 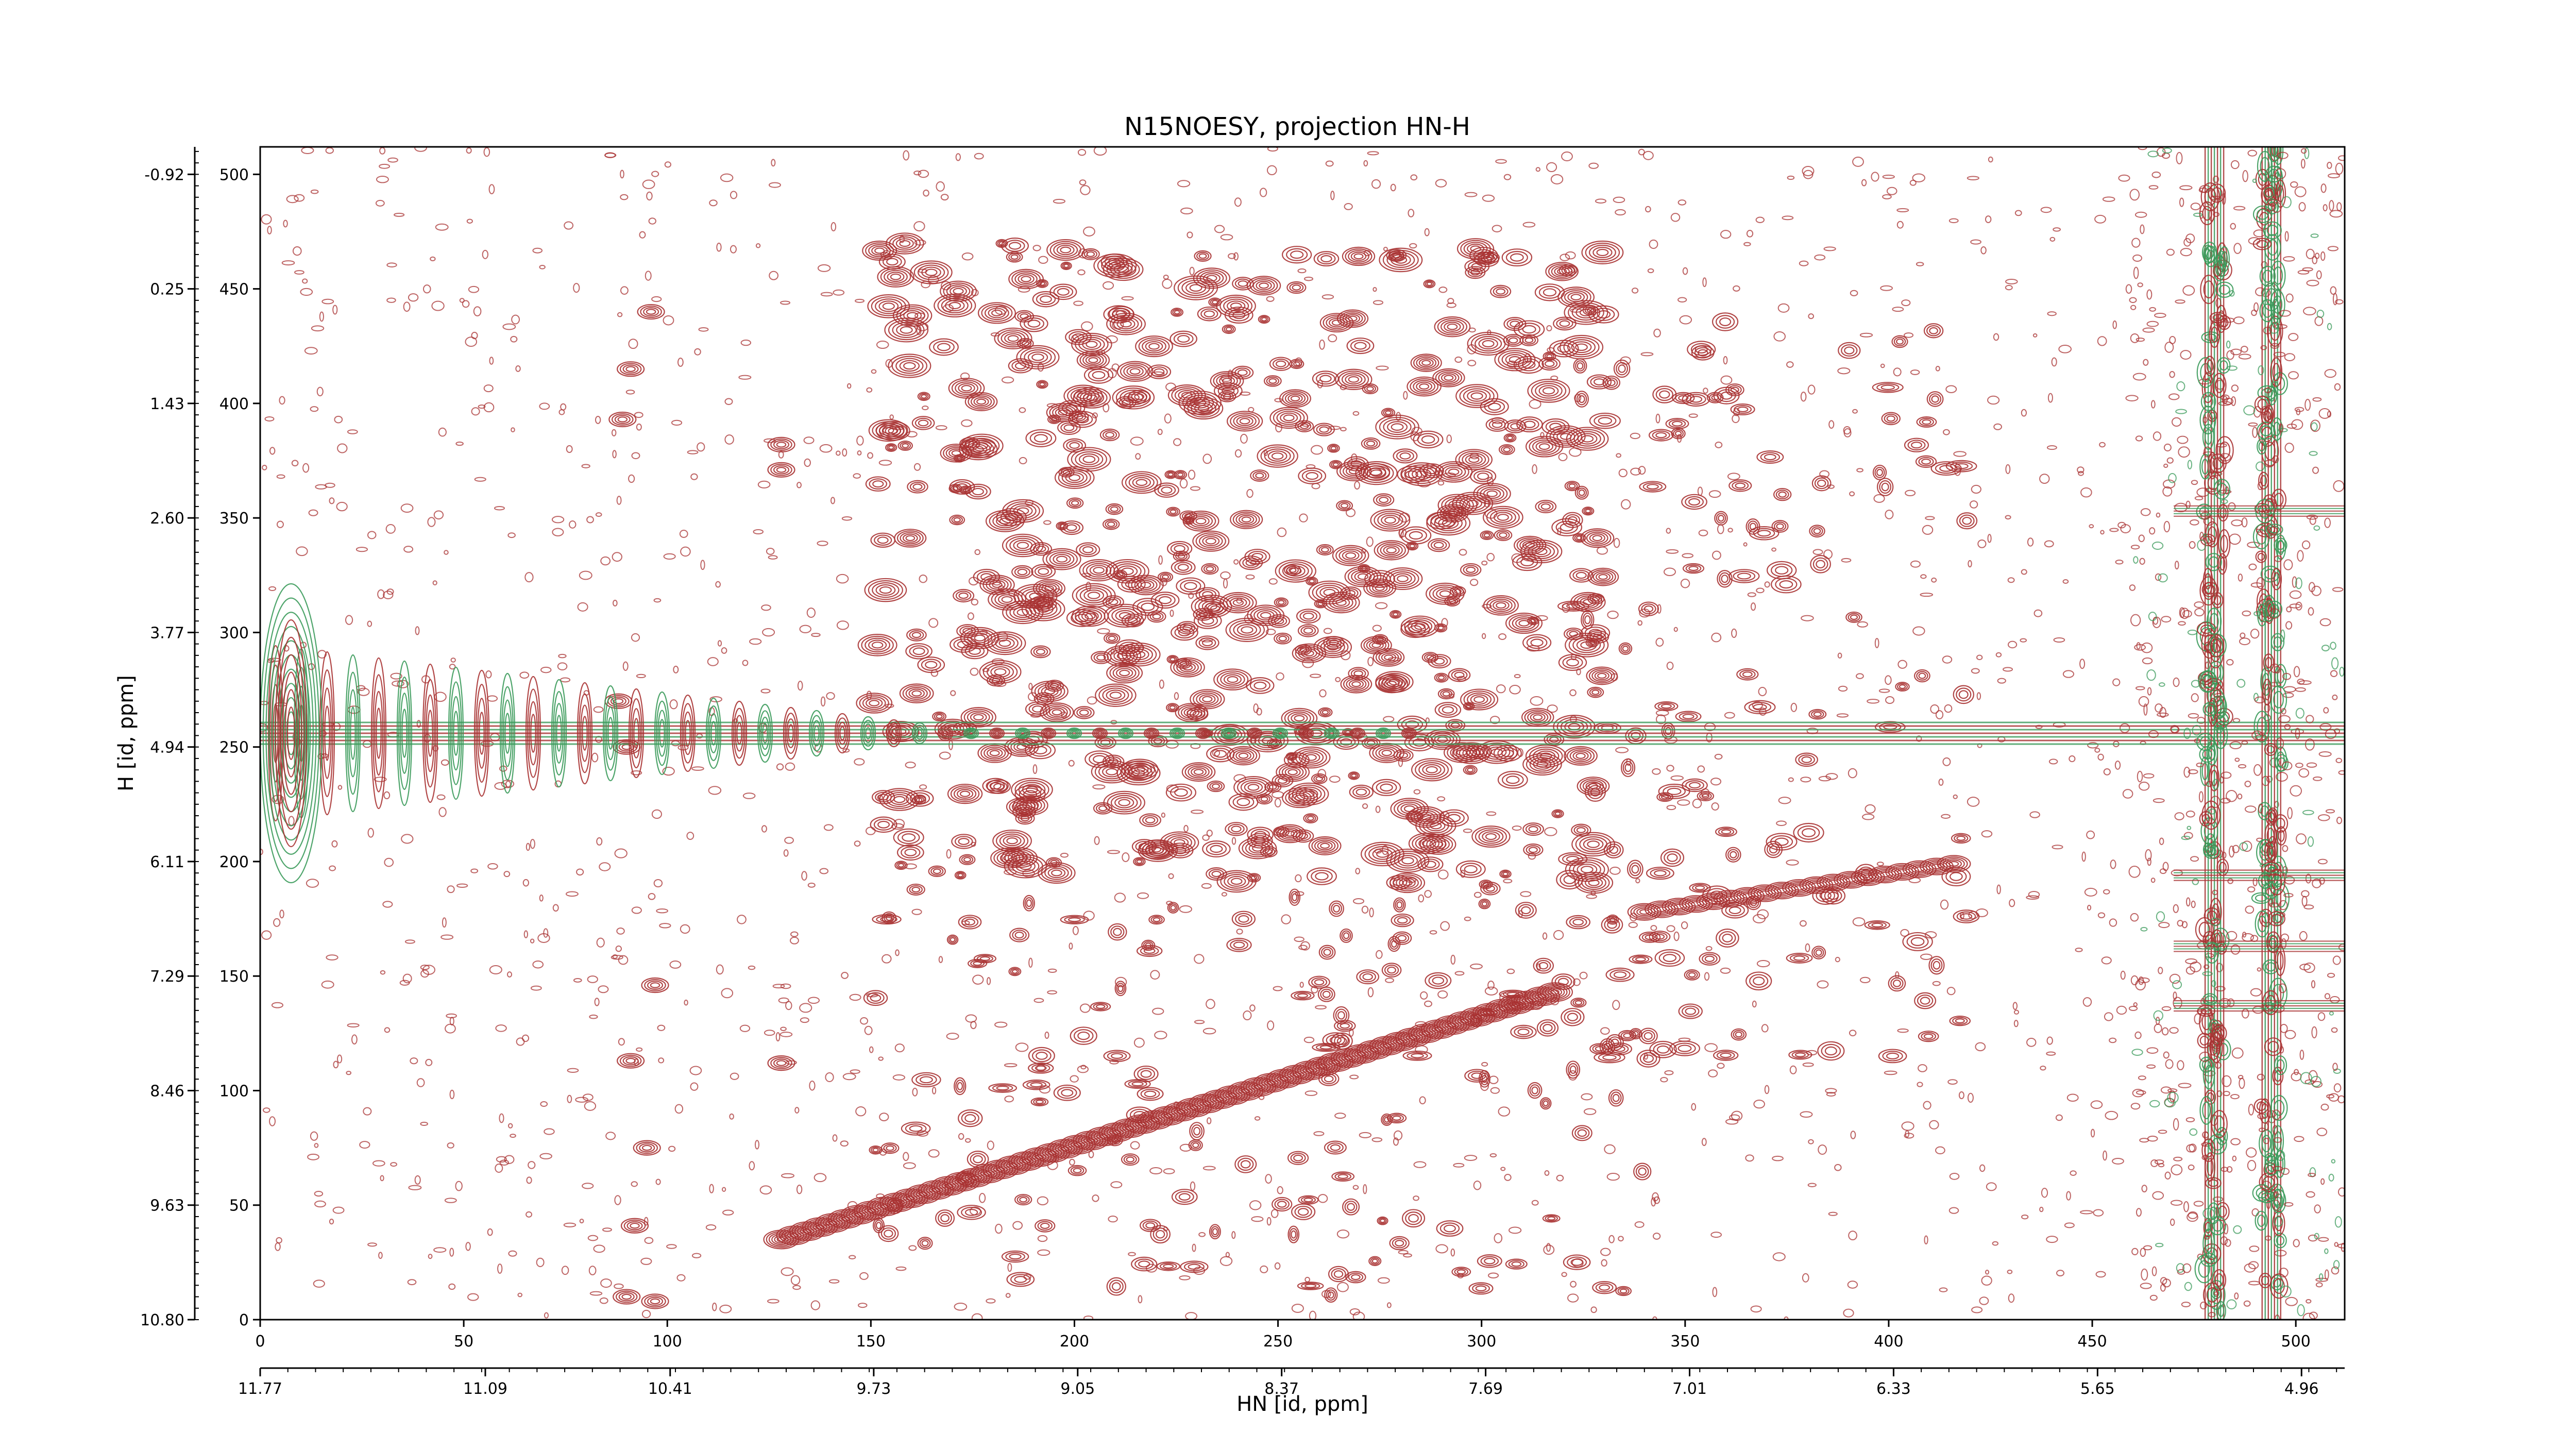 I want to click on y-tick-label: 100, so click(x=234, y=1091).